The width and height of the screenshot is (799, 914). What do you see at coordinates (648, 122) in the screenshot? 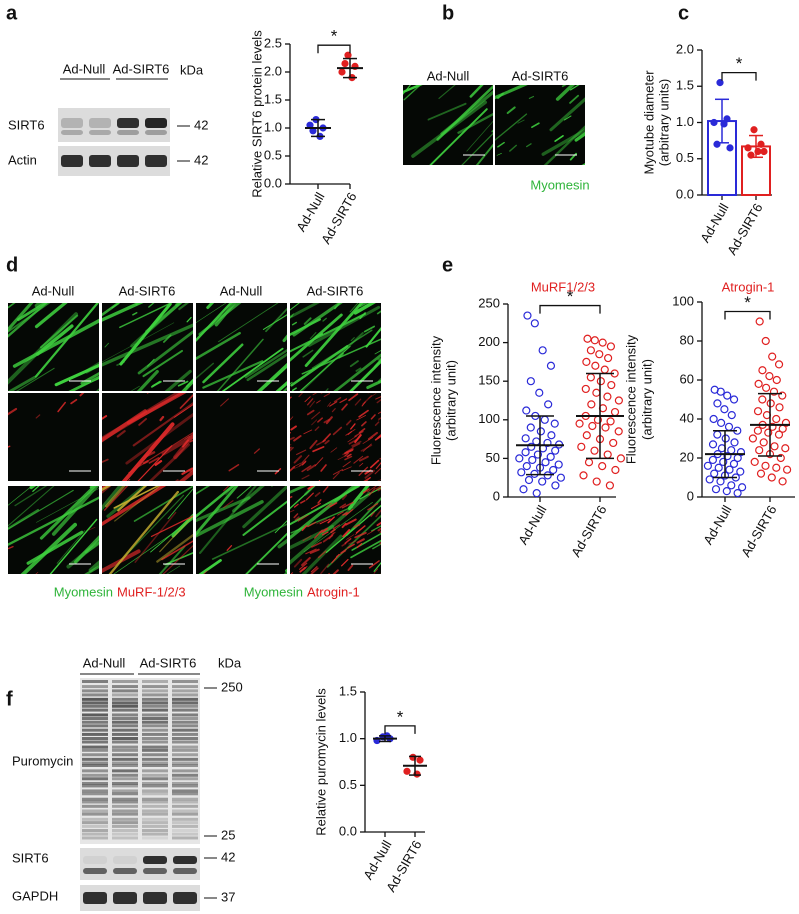
I see `y-axis-label: Myotube diameter` at bounding box center [648, 122].